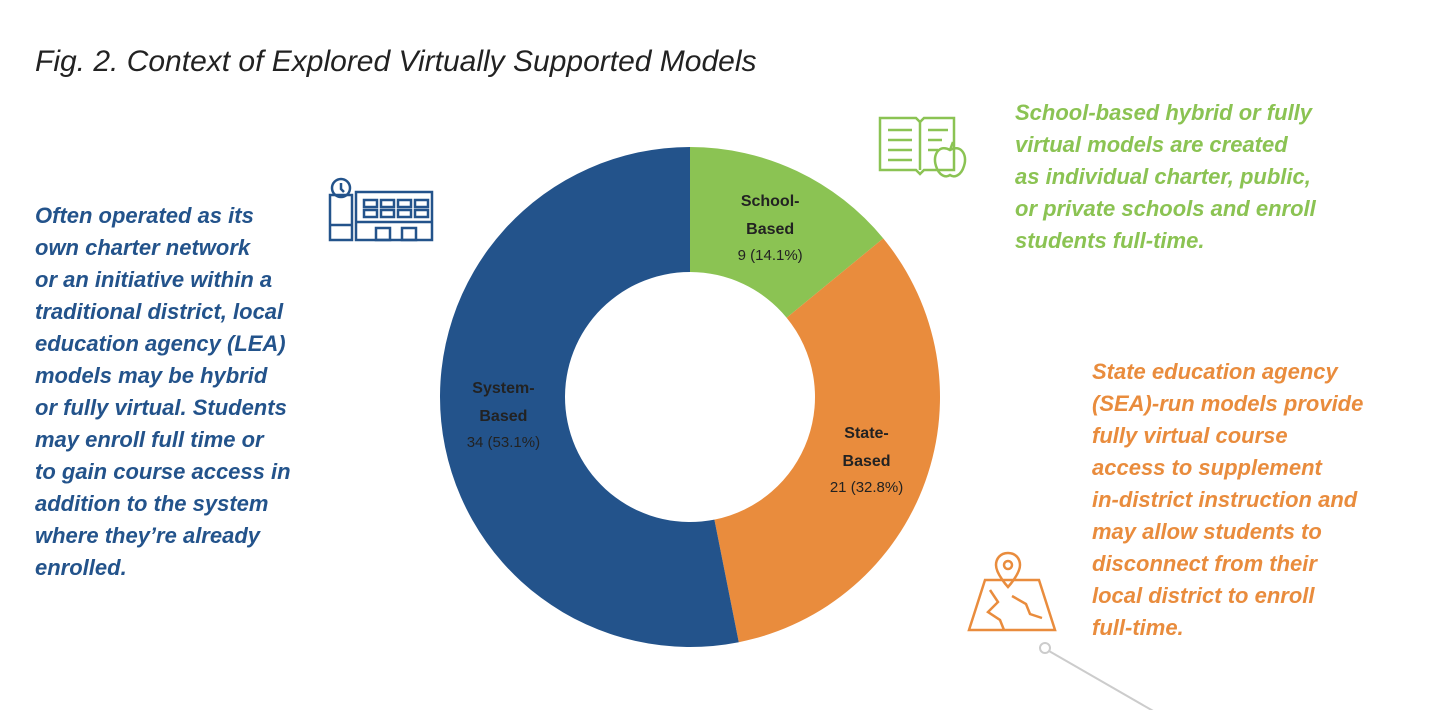 The image size is (1440, 710). I want to click on annotation-line: access to supplement, so click(1207, 467).